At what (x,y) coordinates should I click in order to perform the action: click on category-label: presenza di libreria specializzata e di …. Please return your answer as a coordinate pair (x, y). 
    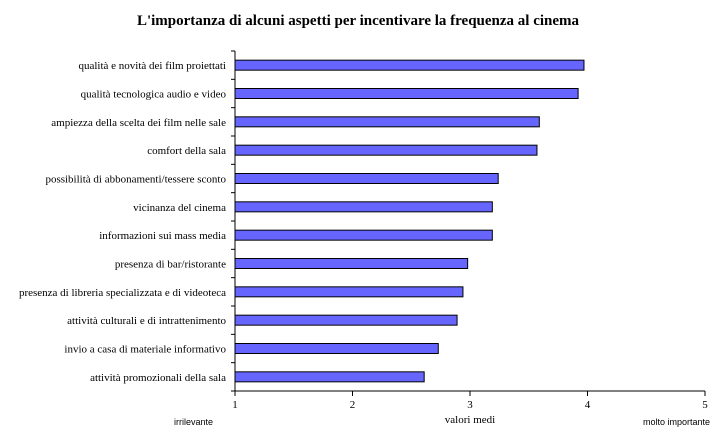
    Looking at the image, I should click on (122, 293).